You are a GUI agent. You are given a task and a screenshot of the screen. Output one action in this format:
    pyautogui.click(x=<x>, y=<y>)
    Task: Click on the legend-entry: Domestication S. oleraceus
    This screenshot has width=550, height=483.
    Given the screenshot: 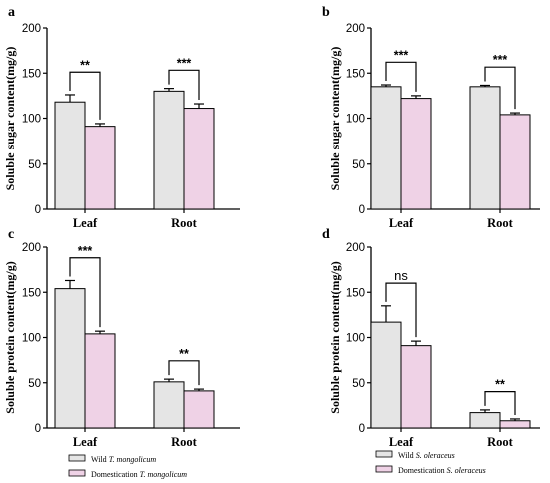 What is the action you would take?
    pyautogui.click(x=442, y=470)
    